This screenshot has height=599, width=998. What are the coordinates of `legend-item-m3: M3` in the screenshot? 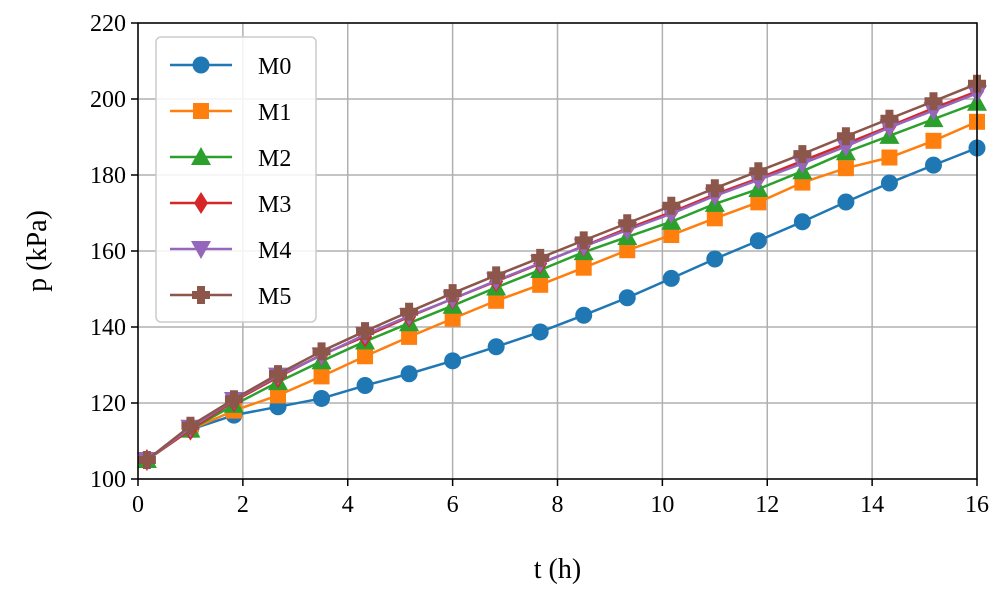 It's located at (230, 205).